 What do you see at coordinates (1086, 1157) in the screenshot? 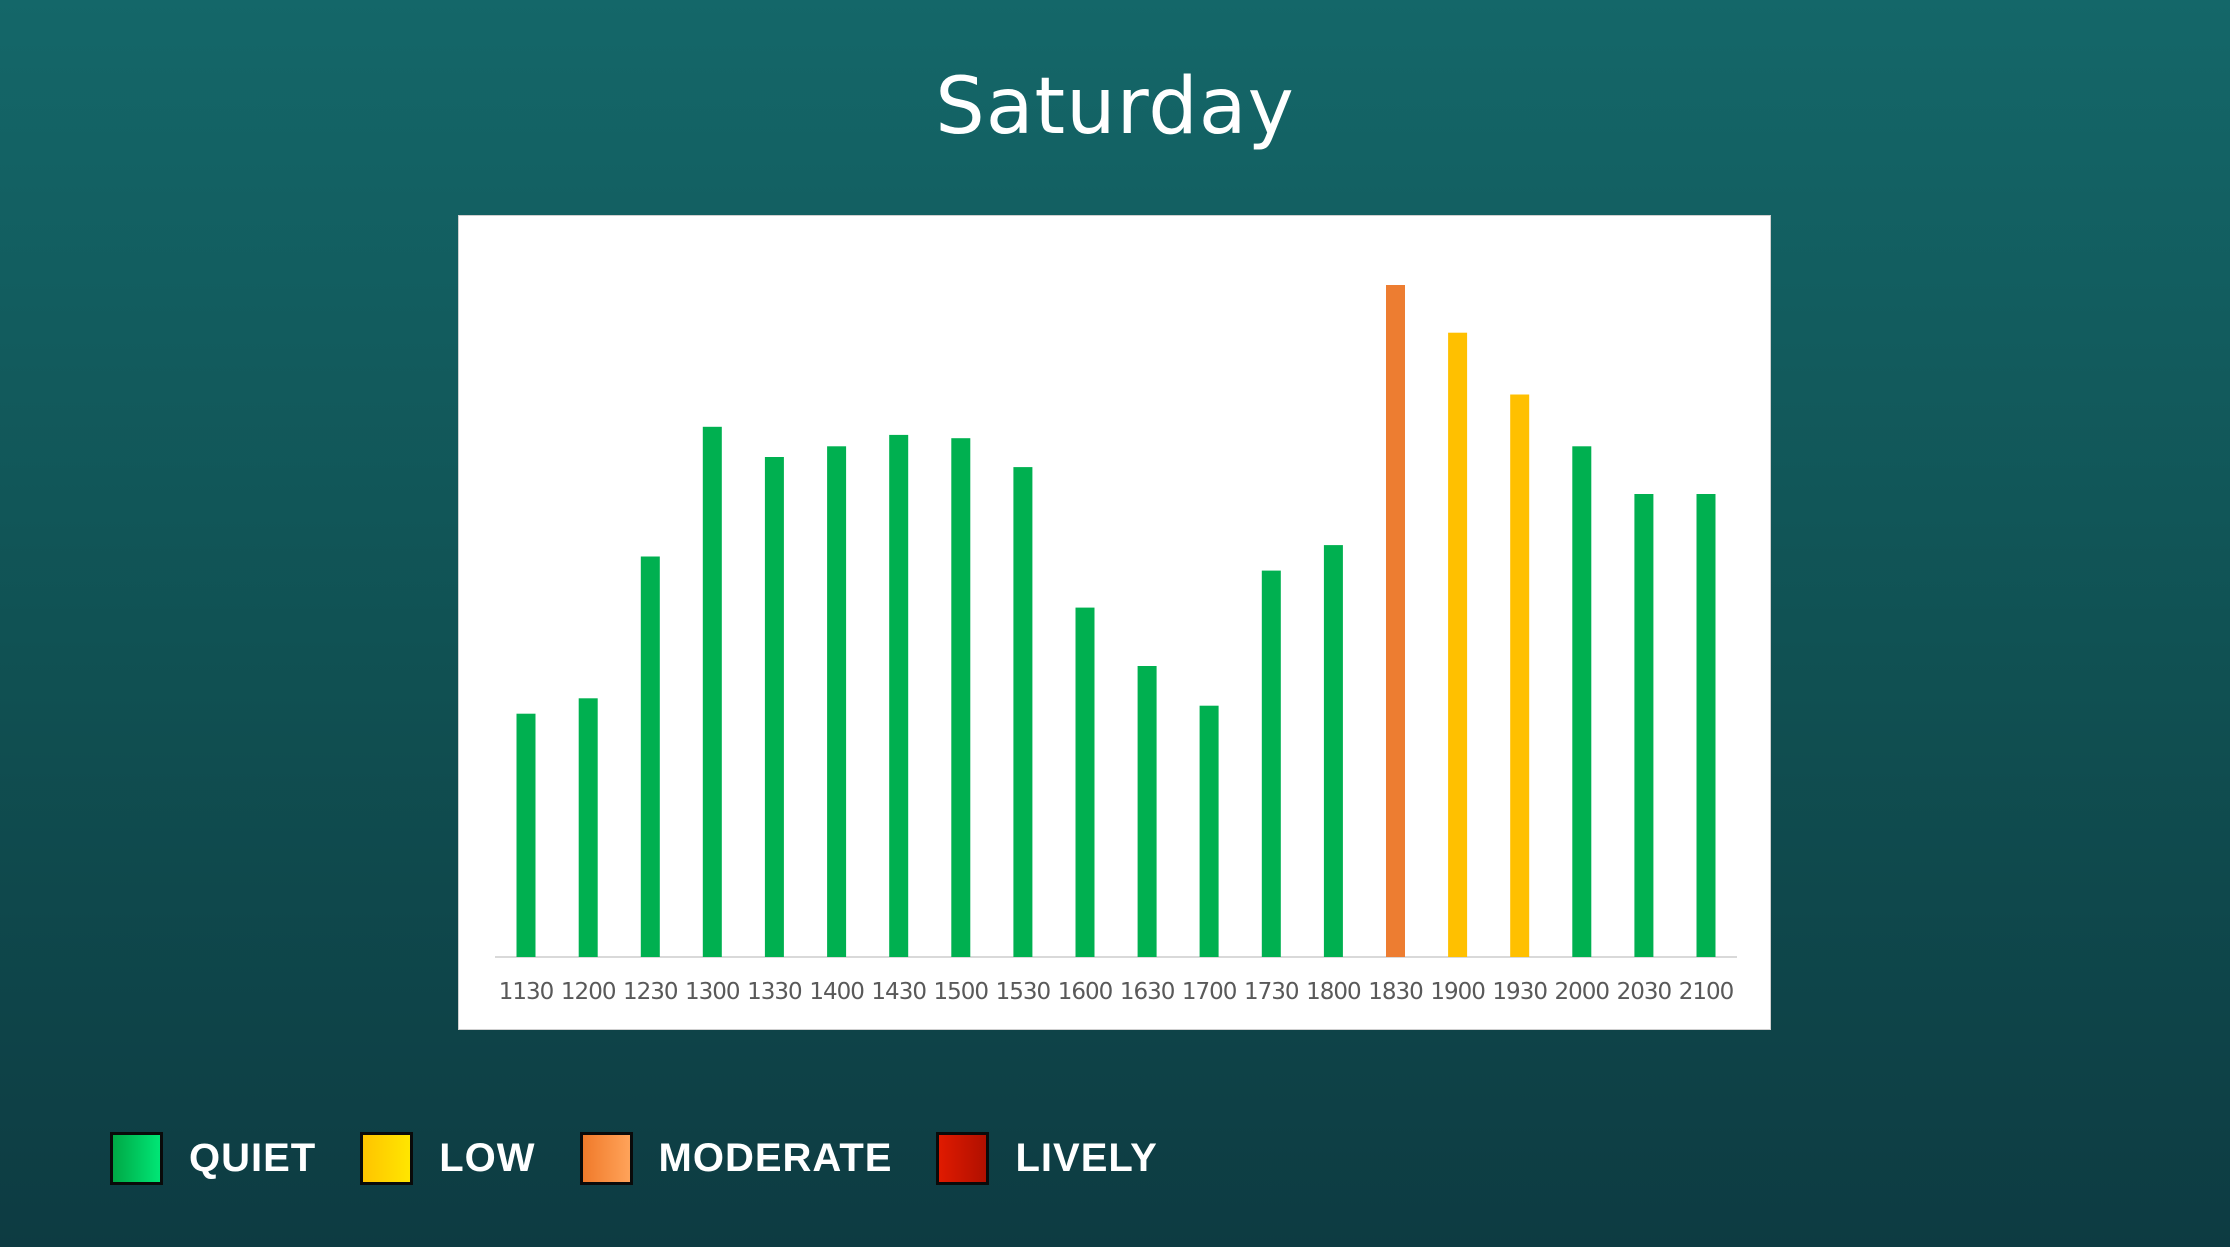
I see `legend-label-lively: LIVELY` at bounding box center [1086, 1157].